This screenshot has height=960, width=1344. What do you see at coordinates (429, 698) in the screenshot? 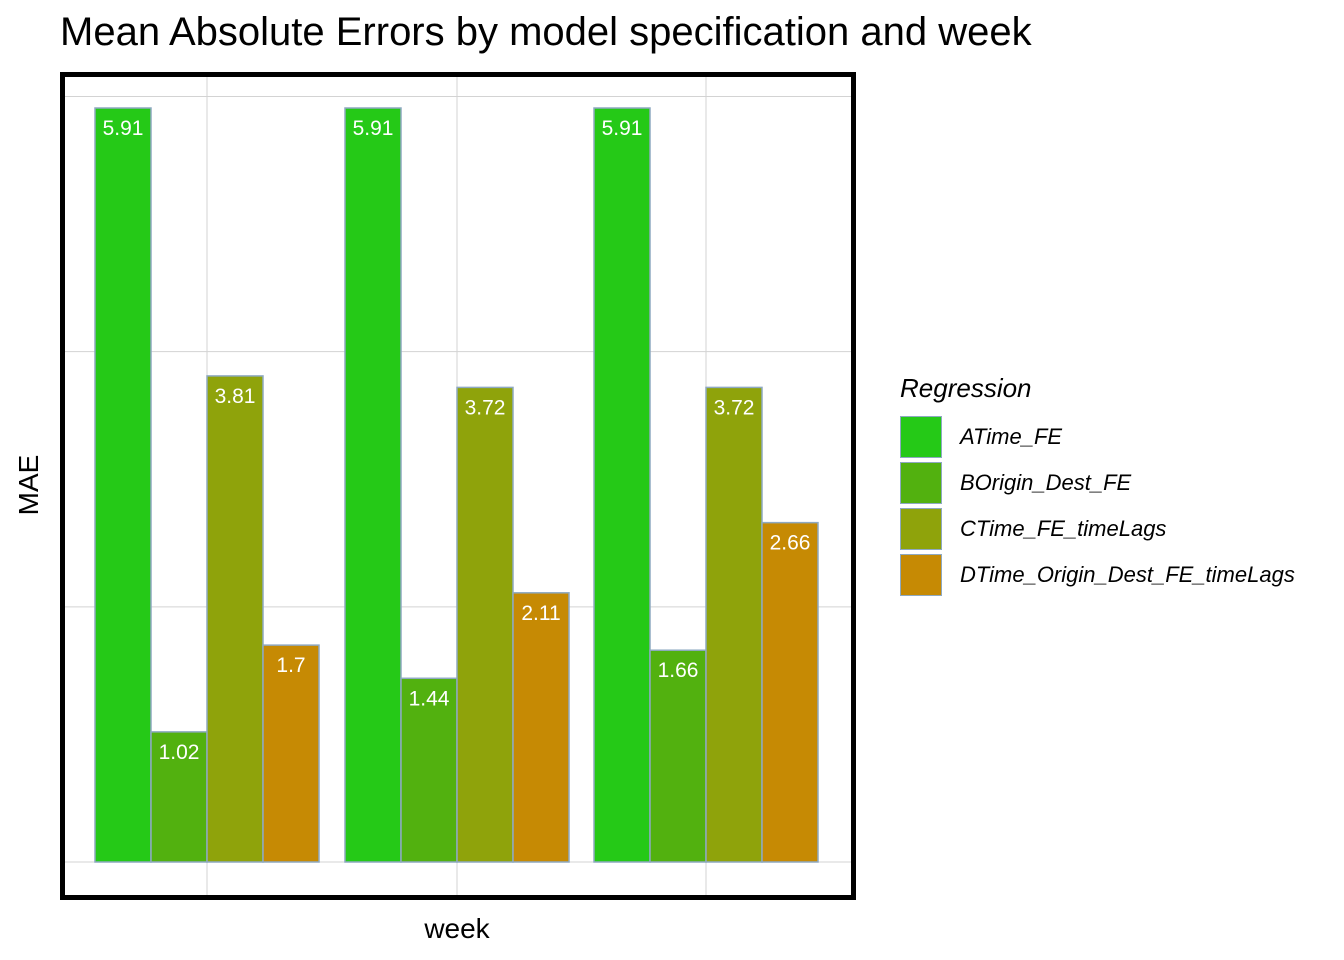
I see `bar-value-label: 1.44` at bounding box center [429, 698].